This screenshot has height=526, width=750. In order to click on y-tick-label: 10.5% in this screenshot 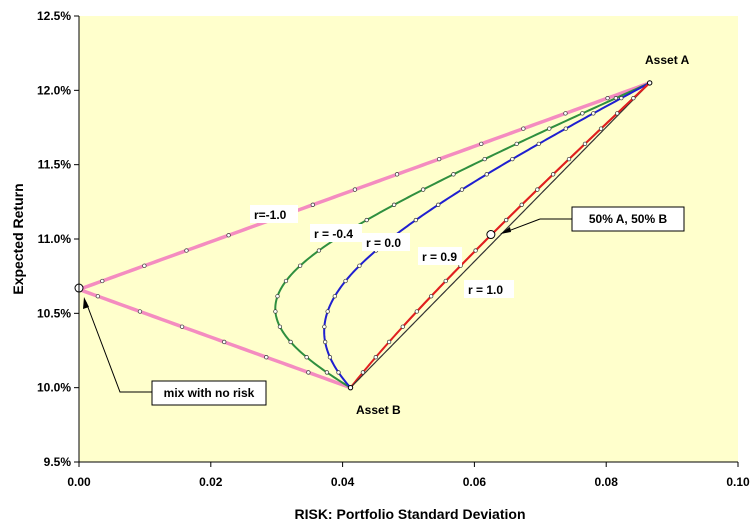, I will do `click(54, 313)`.